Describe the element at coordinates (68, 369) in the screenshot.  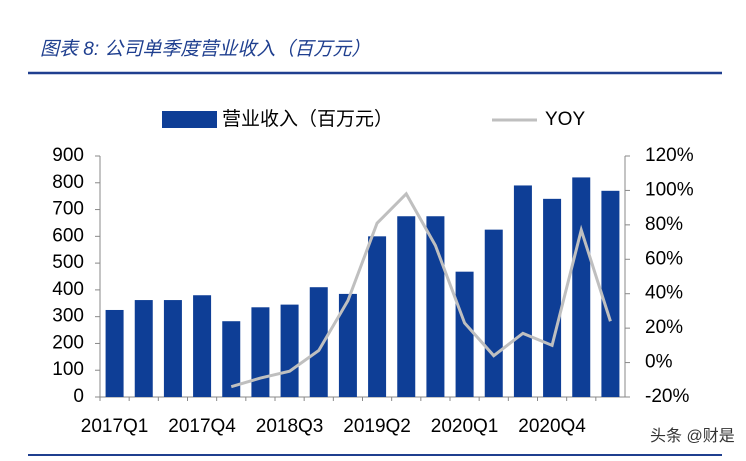
I see `y-tick-label: 100` at that location.